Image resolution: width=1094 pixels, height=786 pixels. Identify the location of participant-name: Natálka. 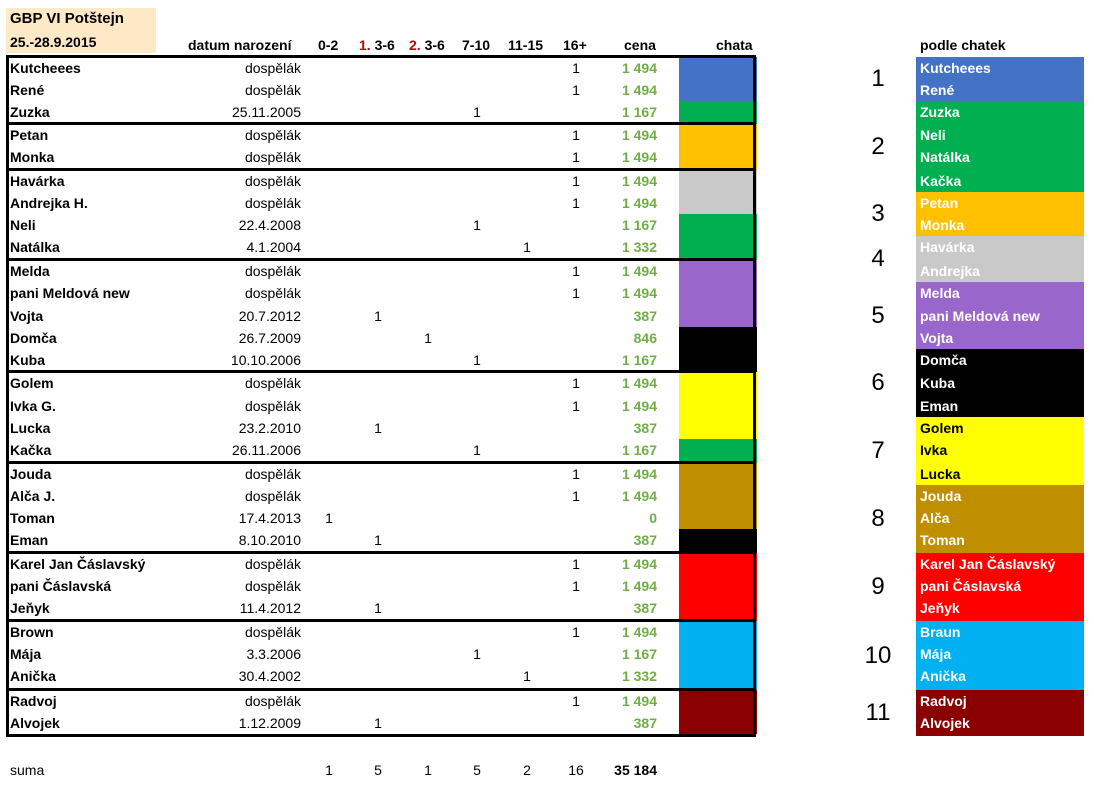
(35, 247).